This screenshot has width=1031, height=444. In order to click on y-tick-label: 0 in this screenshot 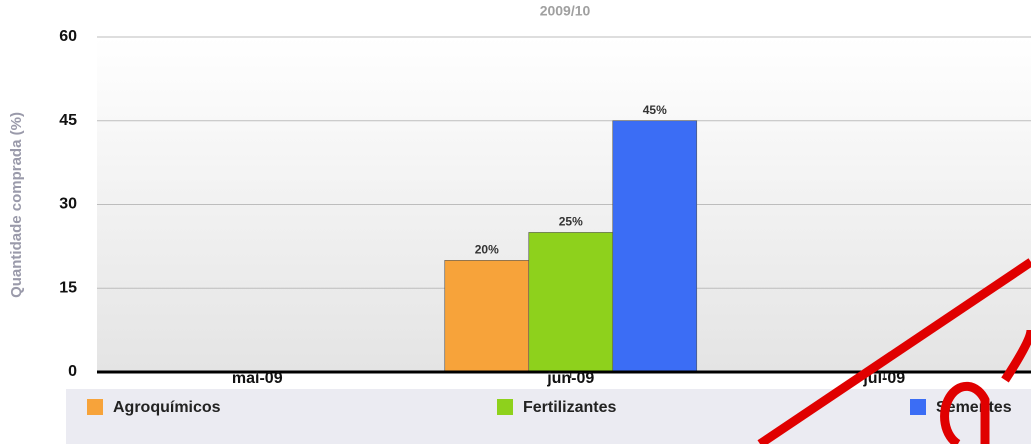, I will do `click(72, 371)`.